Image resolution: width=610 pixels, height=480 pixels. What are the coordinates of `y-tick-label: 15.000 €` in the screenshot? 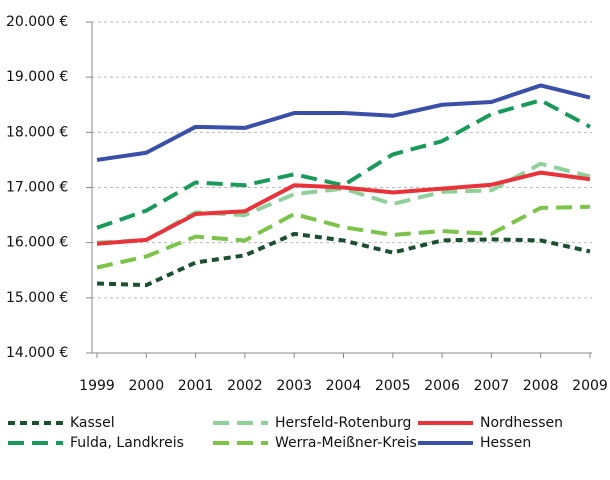 It's located at (37, 298).